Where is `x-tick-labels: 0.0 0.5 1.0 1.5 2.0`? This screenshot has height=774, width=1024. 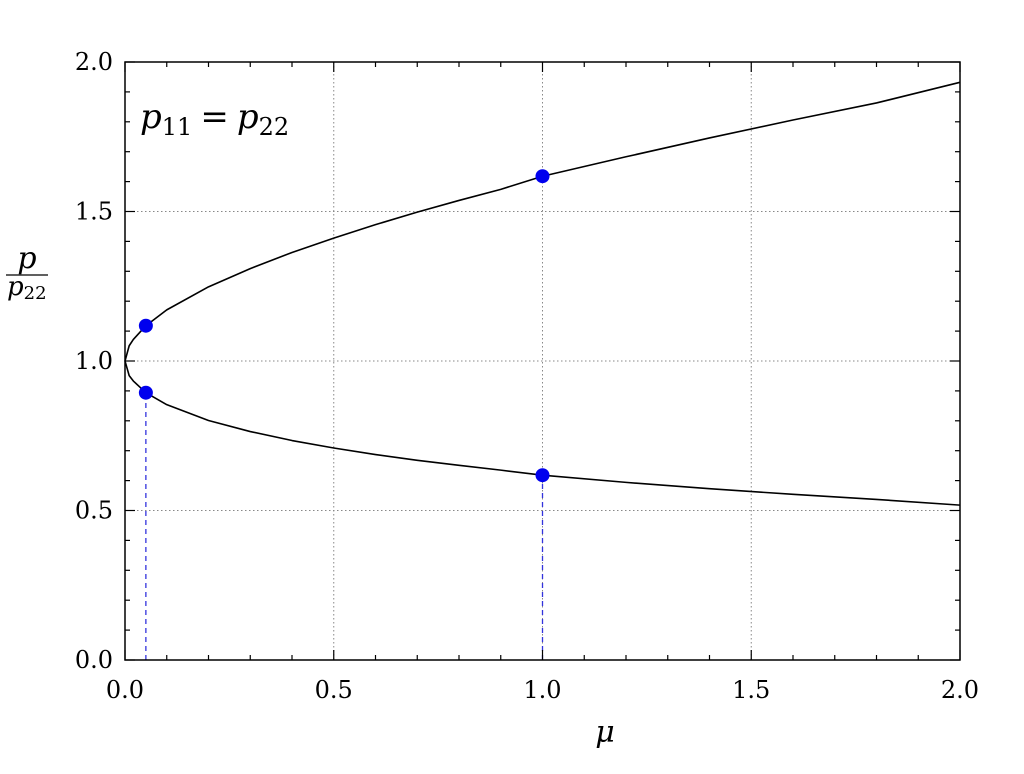
x-tick-labels: 0.0 0.5 1.0 1.5 2.0 is located at coordinates (542, 690).